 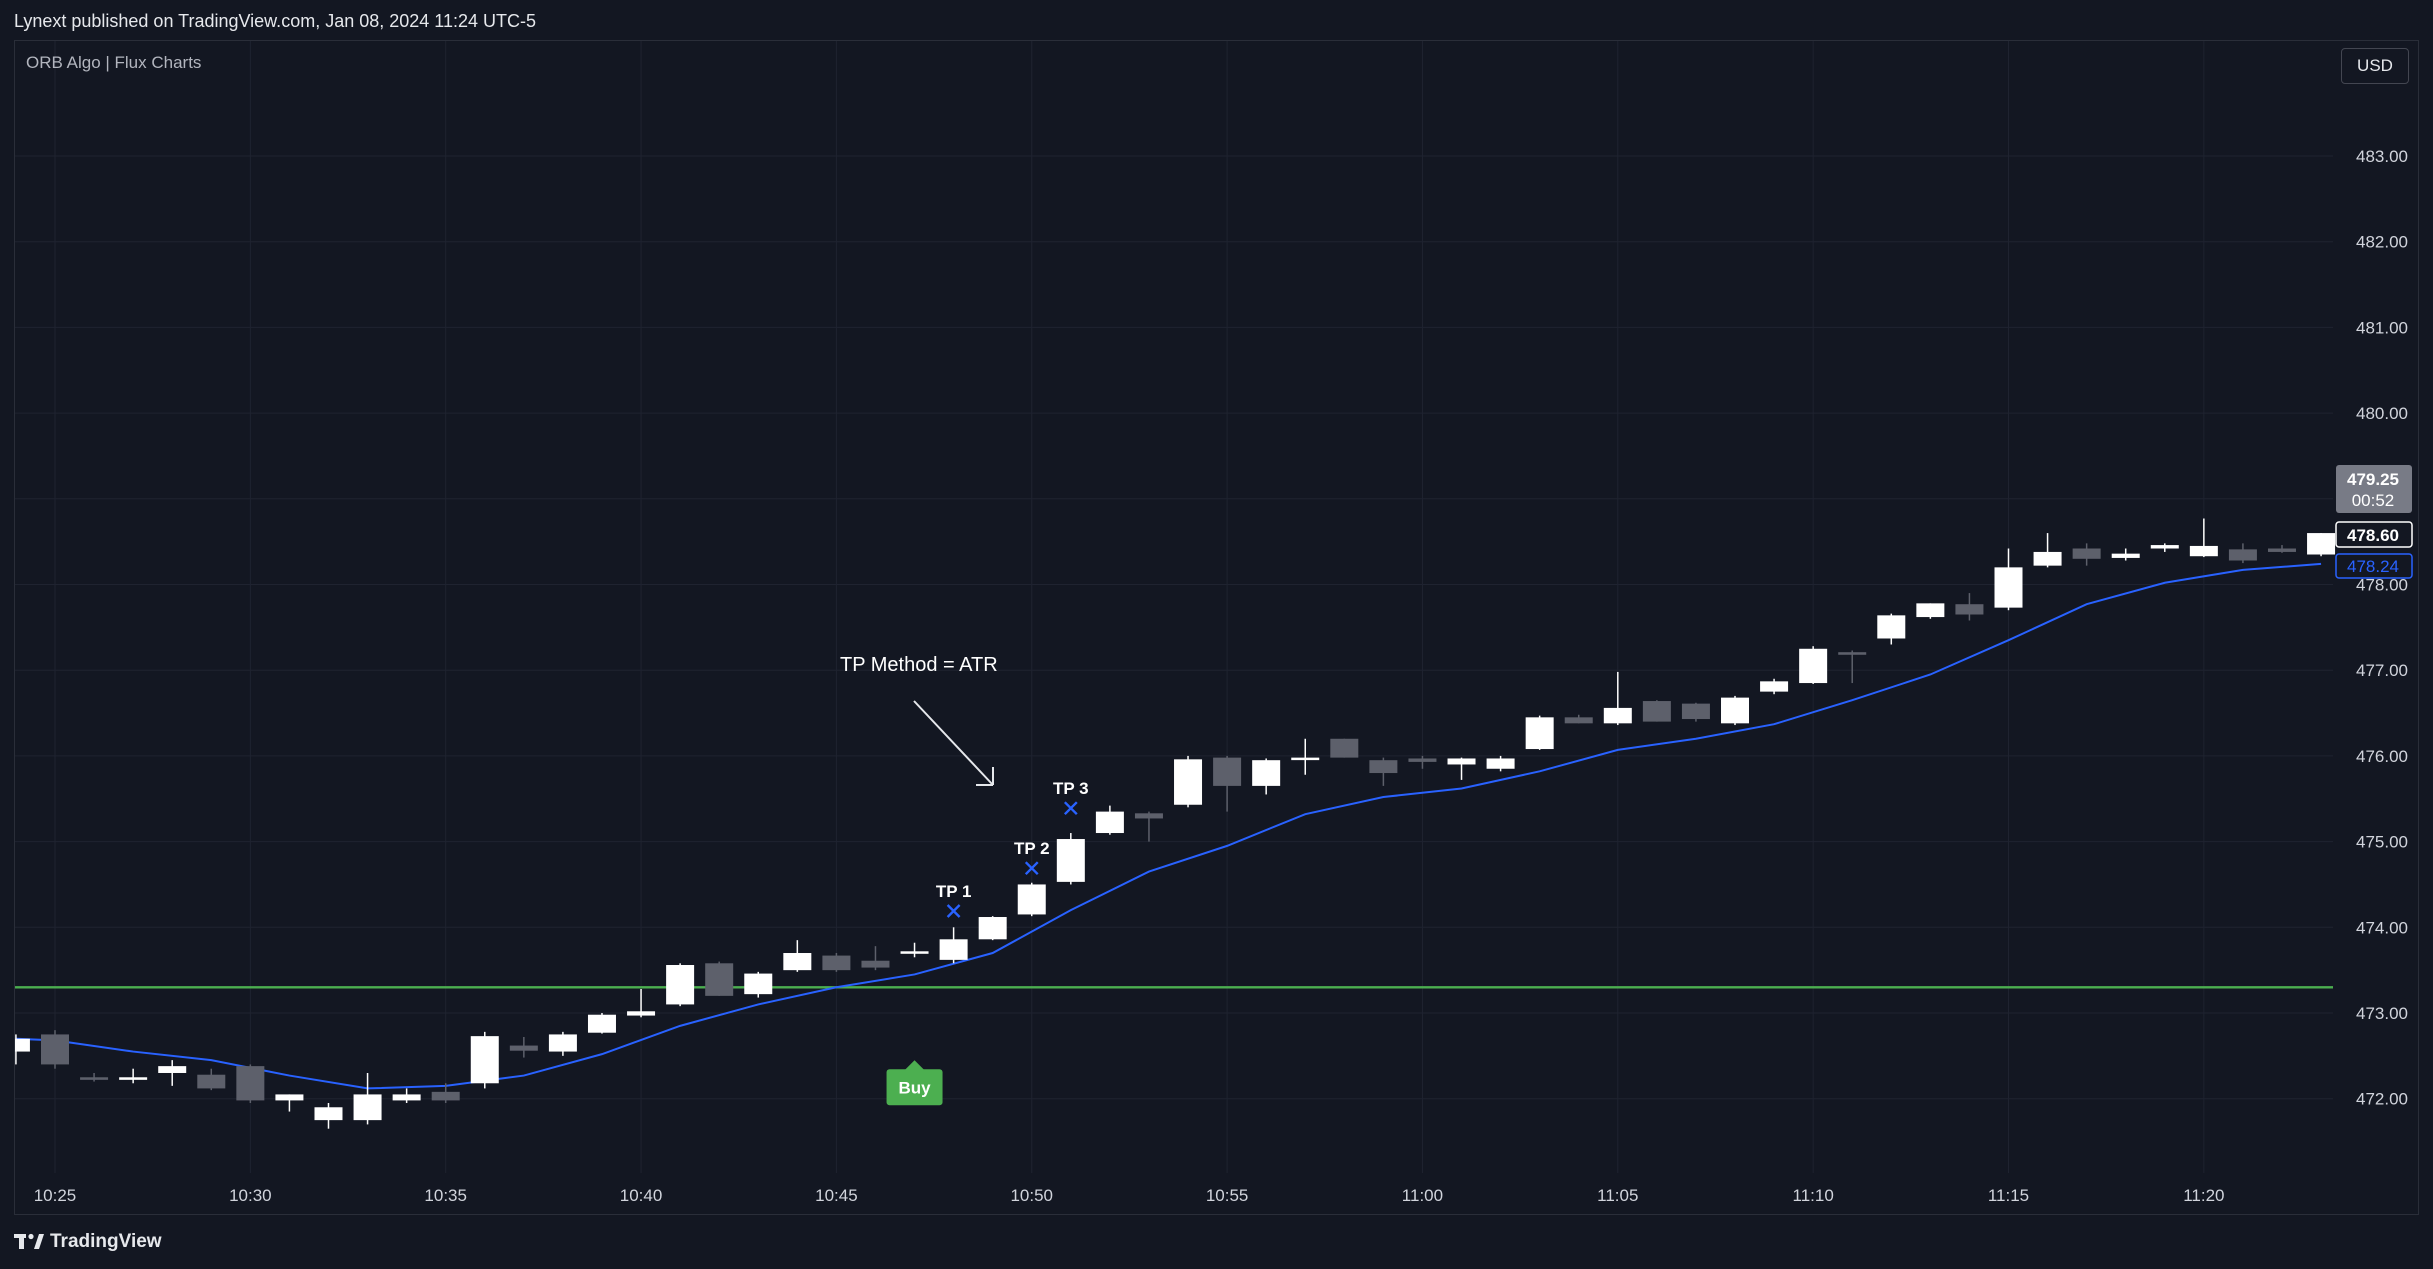 I want to click on price-tick-label: 481.00, so click(x=2382, y=327).